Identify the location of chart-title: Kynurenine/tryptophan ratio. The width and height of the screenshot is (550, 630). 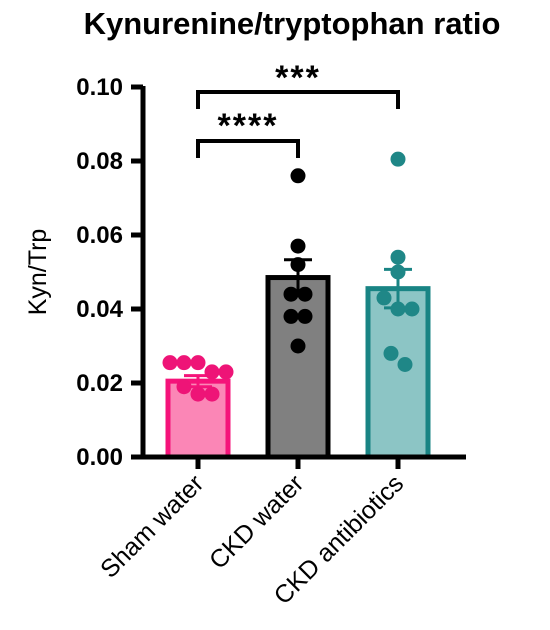
(292, 23).